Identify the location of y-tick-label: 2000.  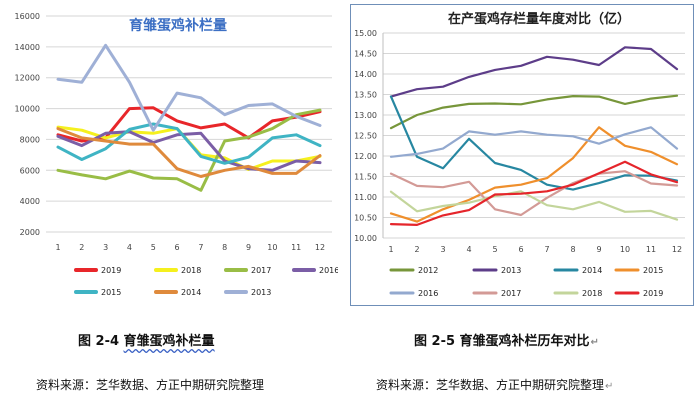
(30, 232).